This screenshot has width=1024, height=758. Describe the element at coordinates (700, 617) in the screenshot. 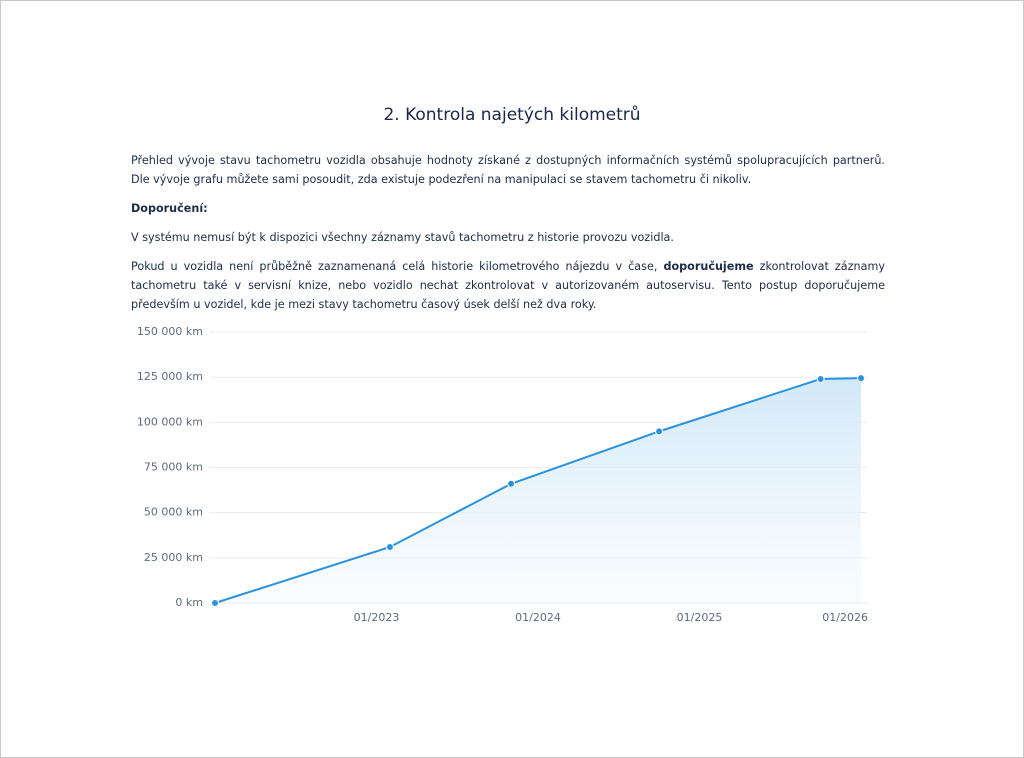

I see `x-tick-label: 01/2025` at that location.